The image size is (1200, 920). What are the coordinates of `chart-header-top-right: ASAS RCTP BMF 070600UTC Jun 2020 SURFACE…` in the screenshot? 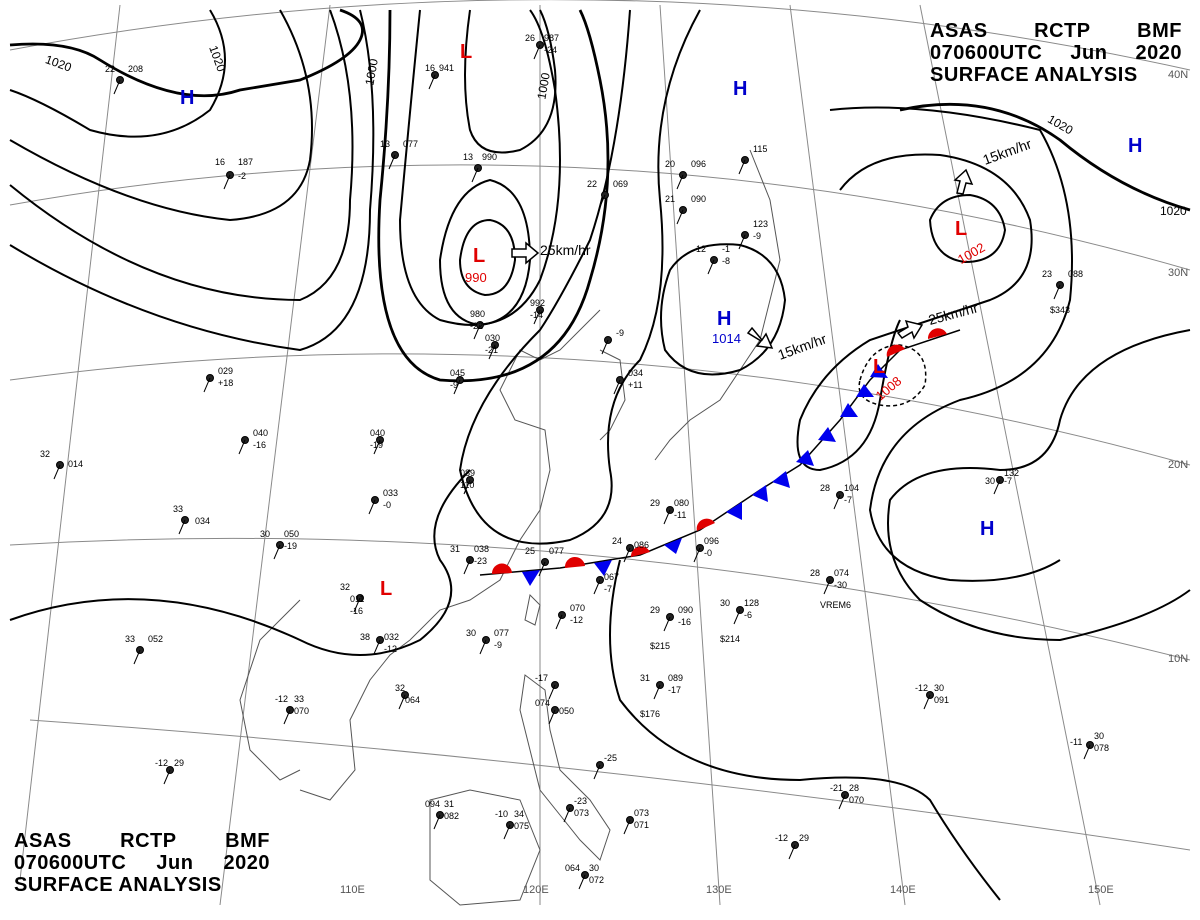 It's located at (1056, 53).